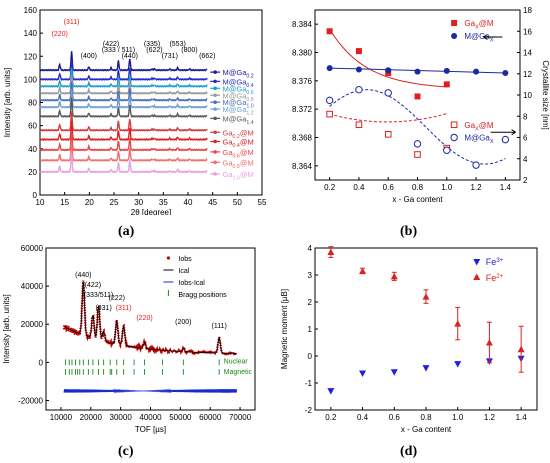 This screenshot has width=550, height=463. What do you see at coordinates (522, 417) in the screenshot?
I see `d-x-tick-label: 1.4` at bounding box center [522, 417].